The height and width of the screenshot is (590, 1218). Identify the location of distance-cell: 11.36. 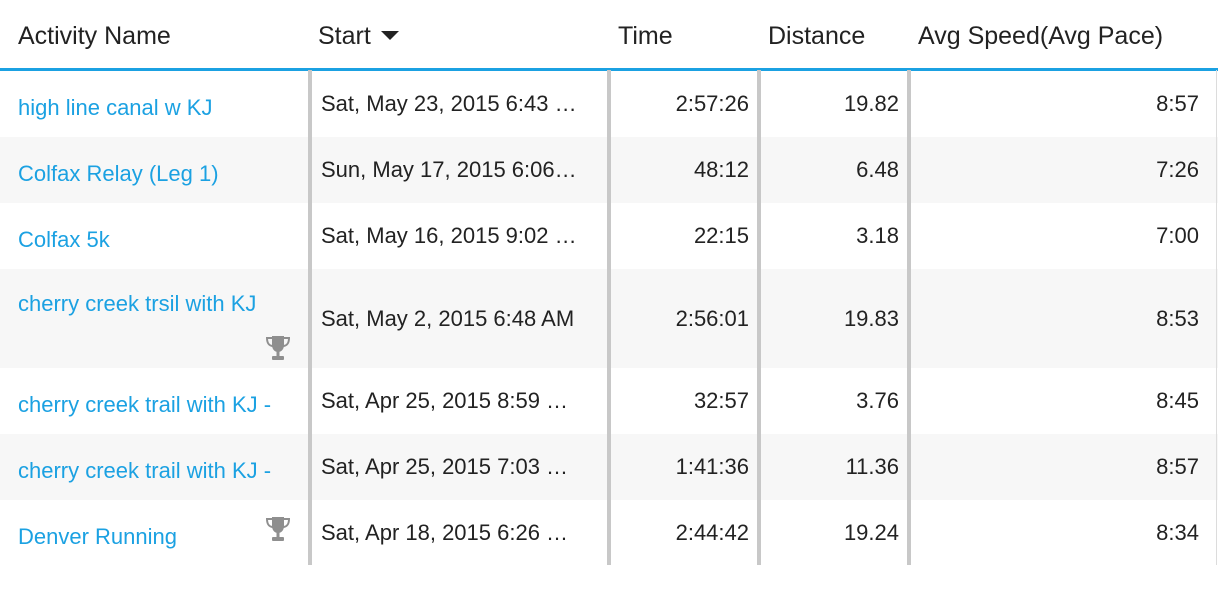
(872, 466).